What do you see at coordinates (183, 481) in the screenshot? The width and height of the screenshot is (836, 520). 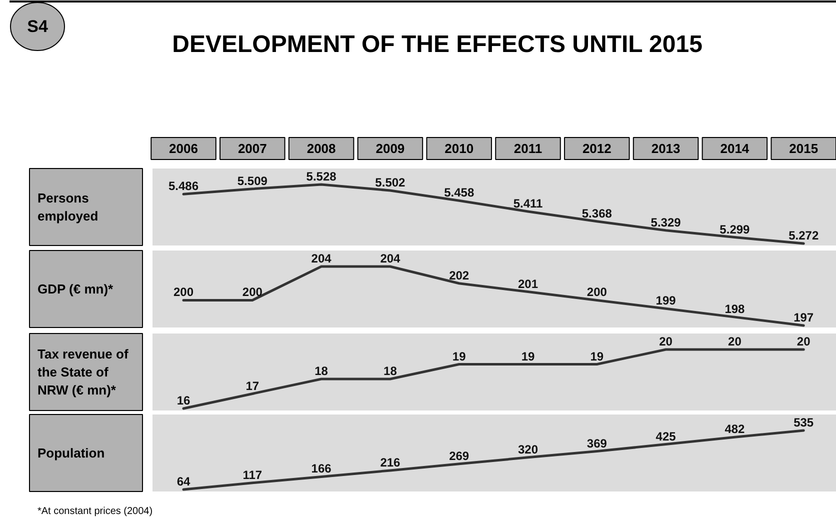 I see `data-label: 64` at bounding box center [183, 481].